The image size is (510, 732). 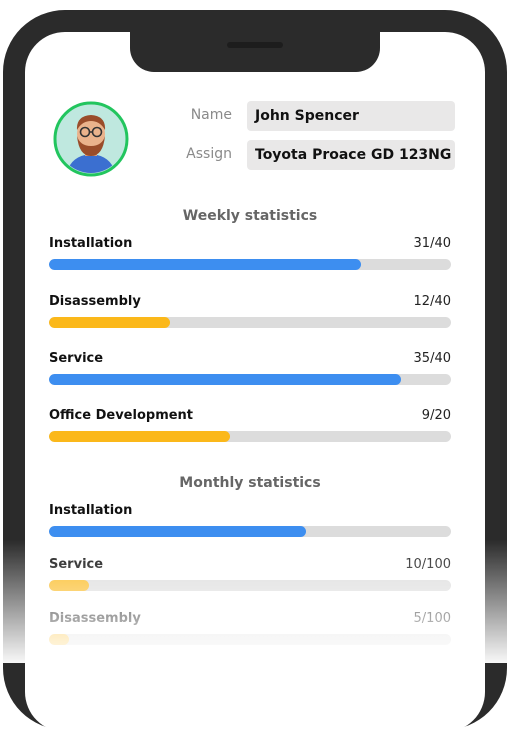 What do you see at coordinates (432, 358) in the screenshot?
I see `stat-value: 35/40` at bounding box center [432, 358].